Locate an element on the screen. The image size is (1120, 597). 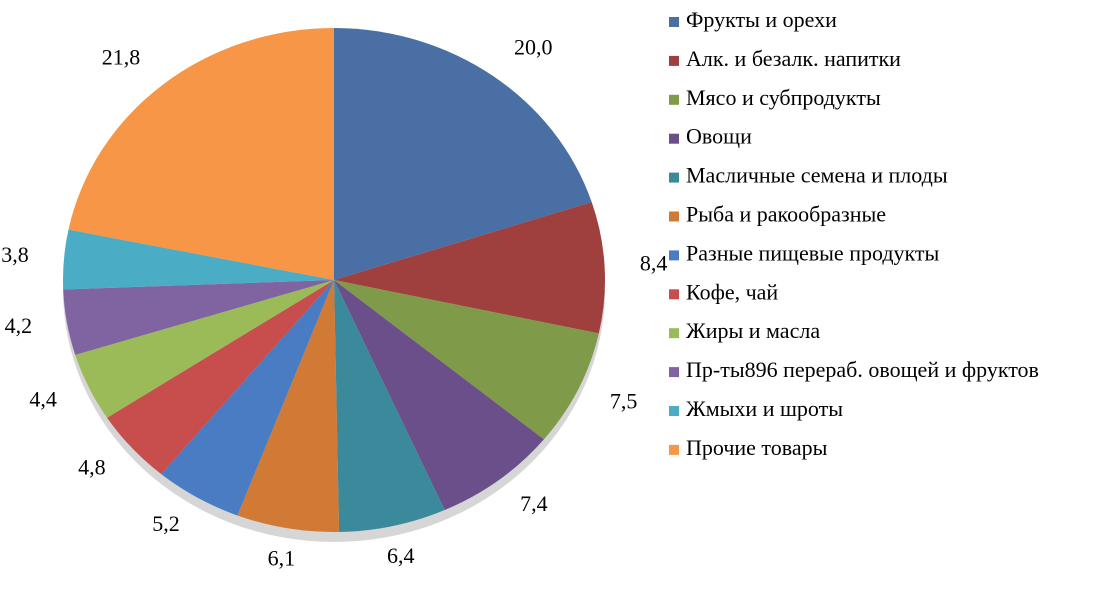
legend-label: Овощи is located at coordinates (719, 136).